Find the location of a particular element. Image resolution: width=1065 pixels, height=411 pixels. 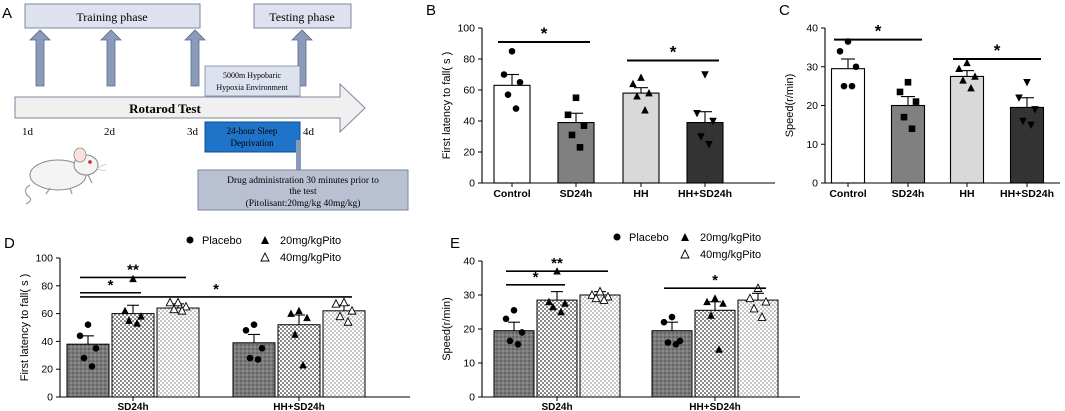

legend-d: Placebo 20mg/kgPito 40mg/kgPito is located at coordinates (263, 249).